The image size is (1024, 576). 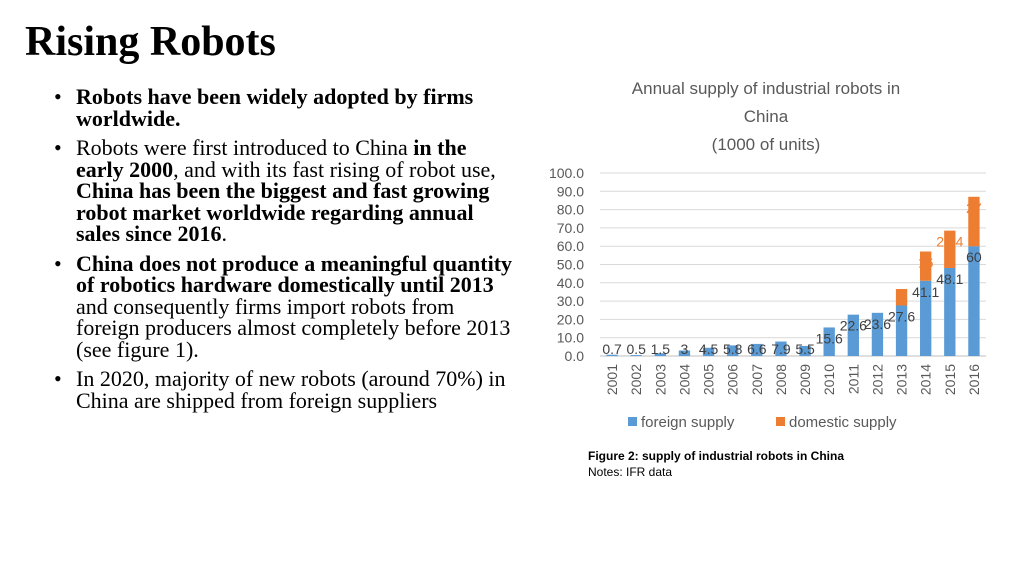 I want to click on bullet-text: Robots were first introduced to China, so click(x=245, y=147).